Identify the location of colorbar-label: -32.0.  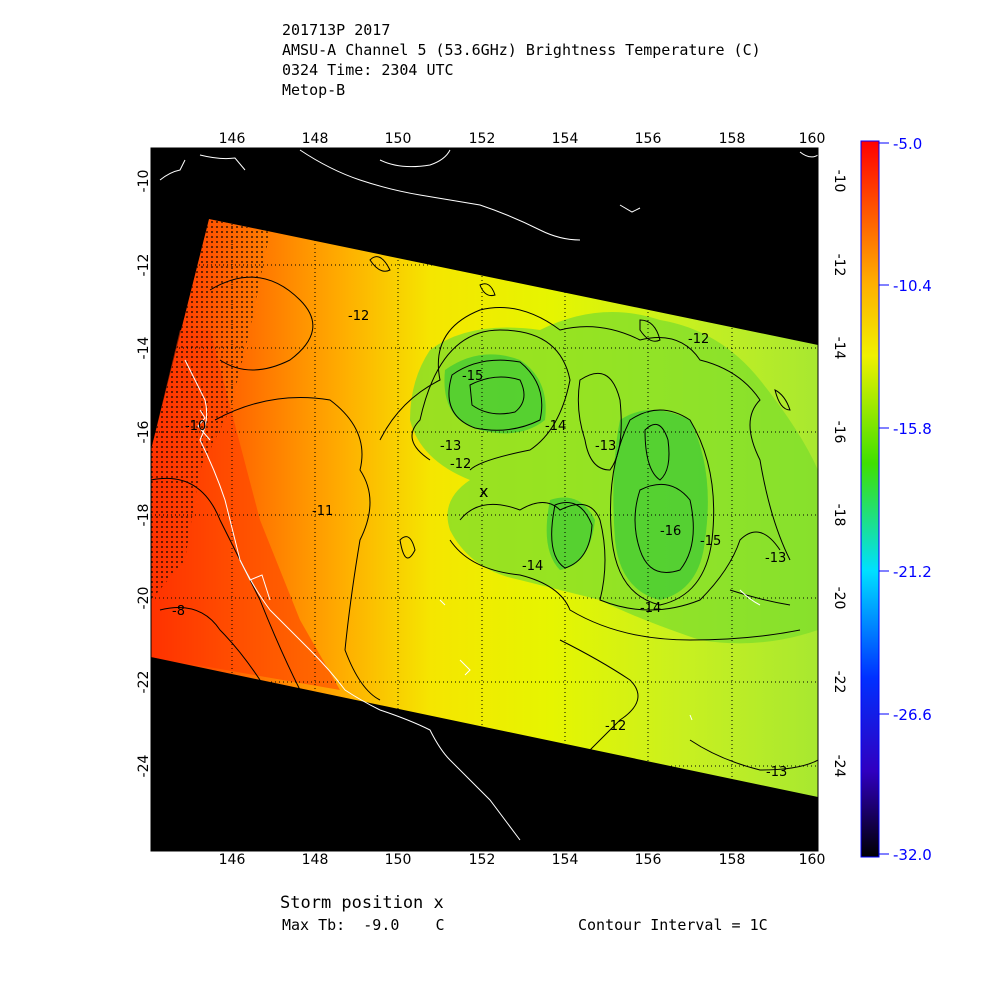
(912, 855).